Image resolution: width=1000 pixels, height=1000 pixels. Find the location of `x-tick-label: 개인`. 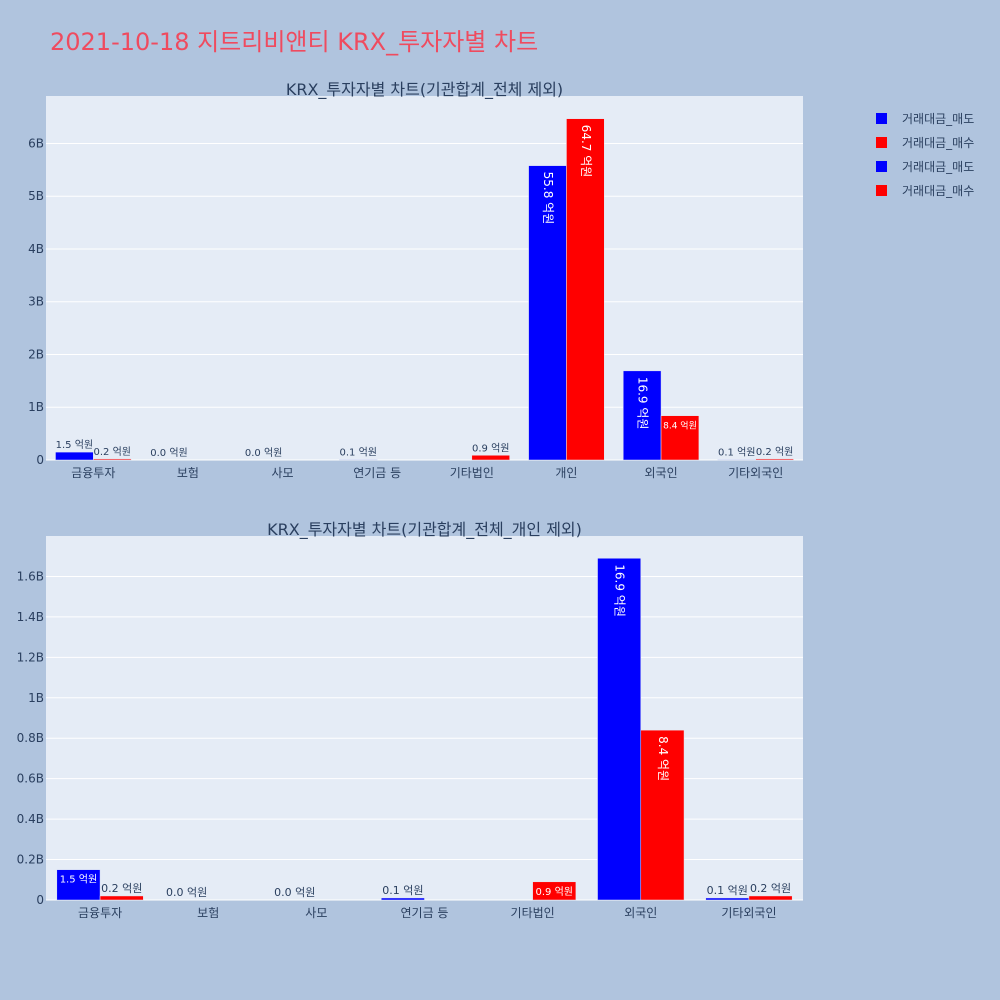

x-tick-label: 개인 is located at coordinates (566, 473).